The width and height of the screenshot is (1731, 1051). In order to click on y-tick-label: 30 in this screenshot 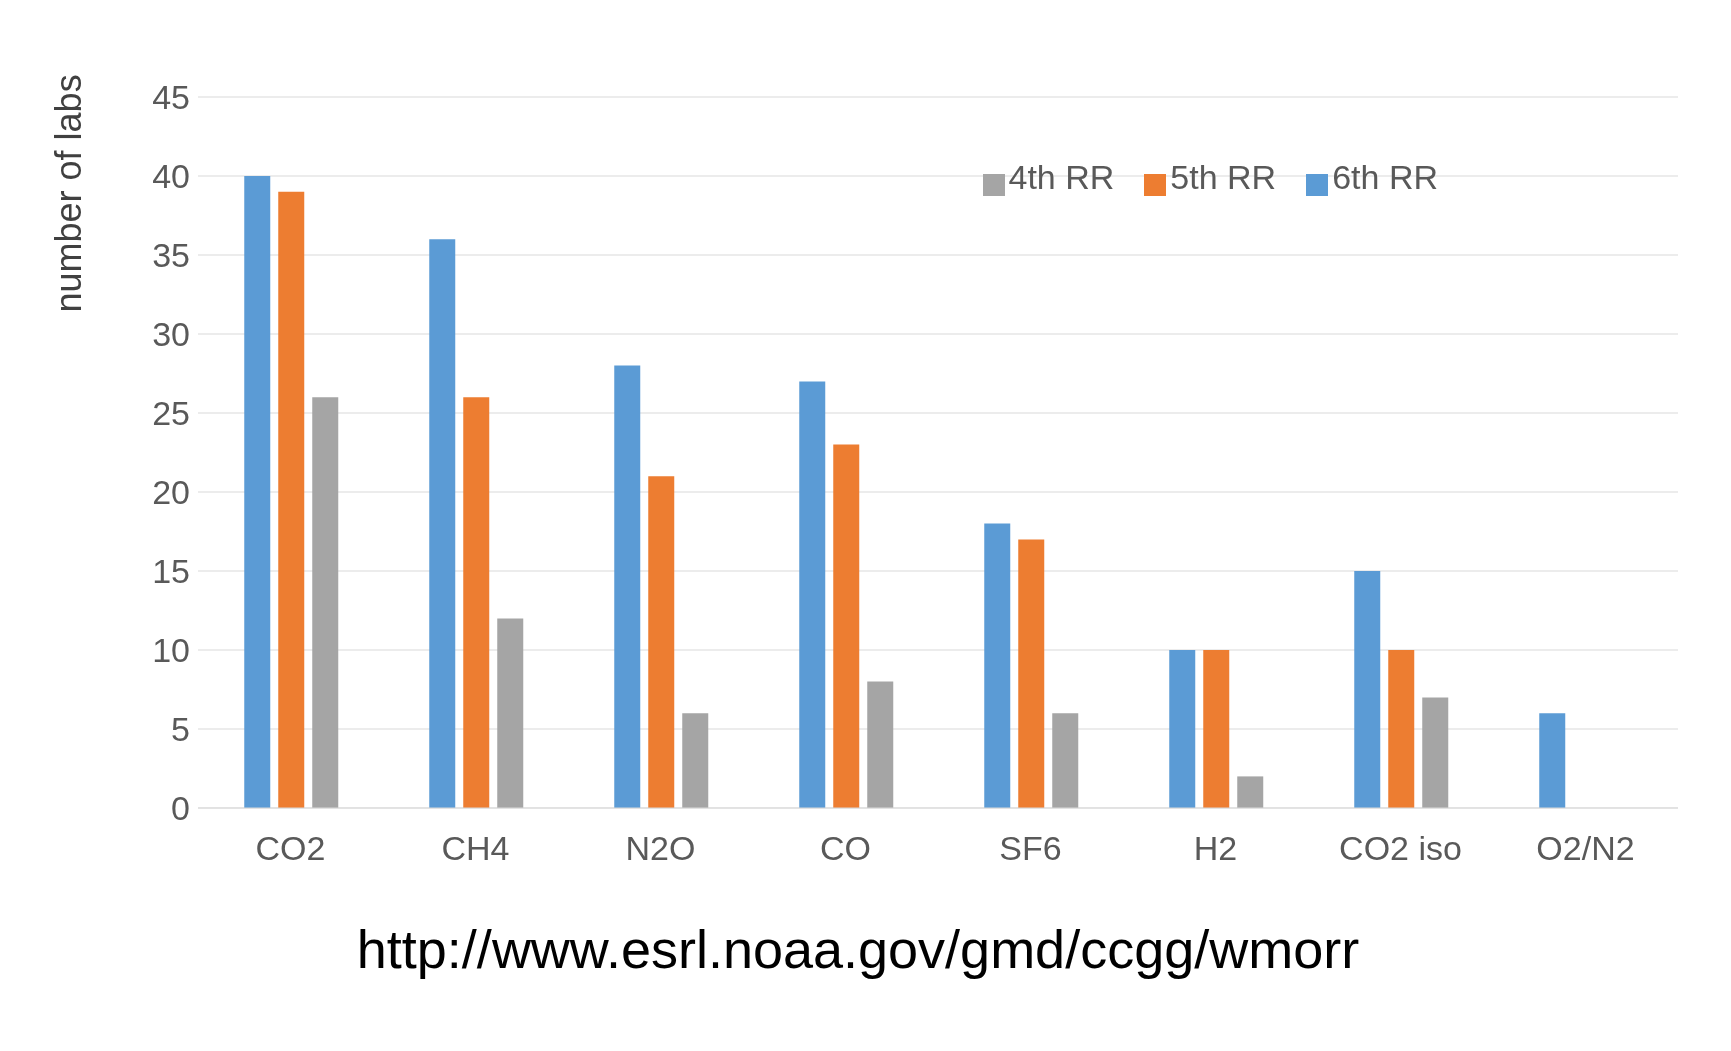, I will do `click(171, 334)`.